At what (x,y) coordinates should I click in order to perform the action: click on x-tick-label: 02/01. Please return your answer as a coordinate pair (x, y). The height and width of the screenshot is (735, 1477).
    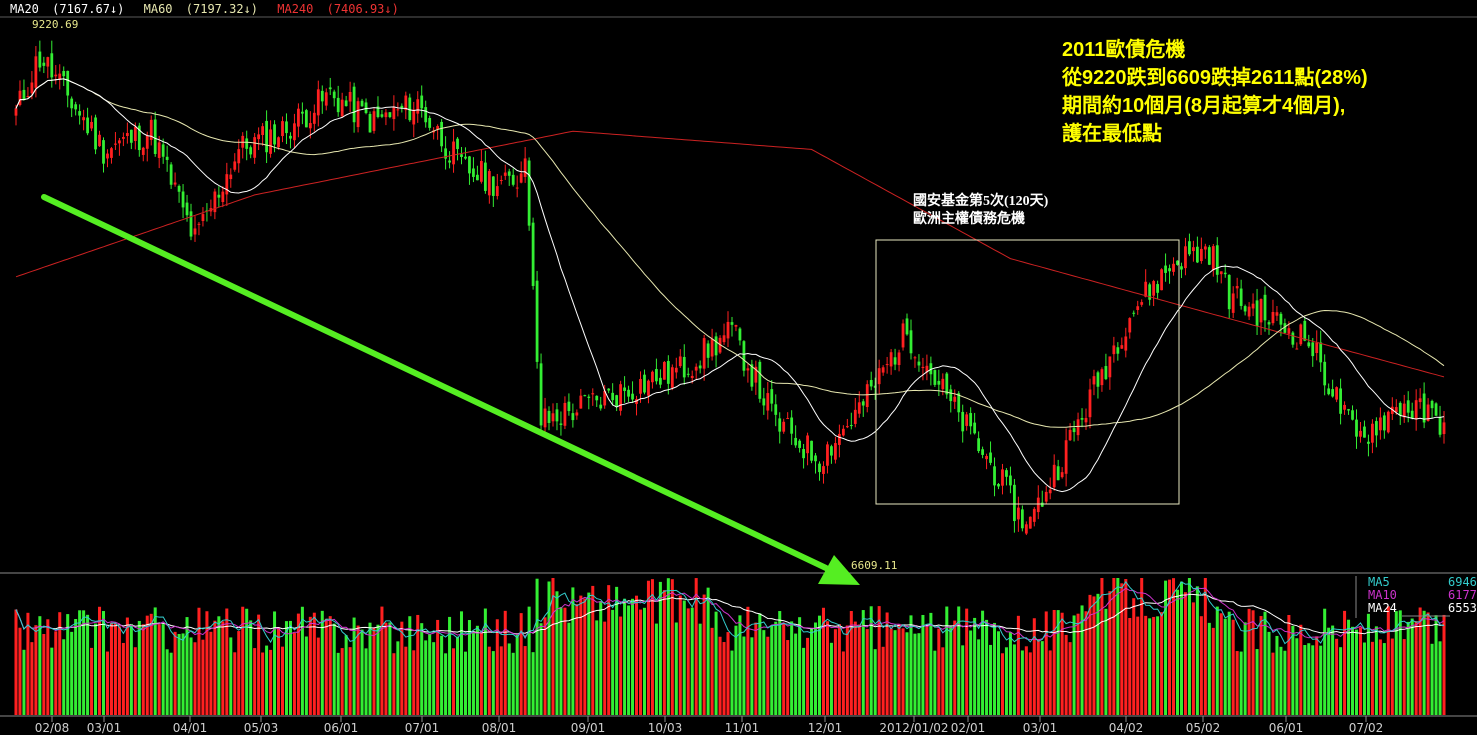
    Looking at the image, I should click on (968, 728).